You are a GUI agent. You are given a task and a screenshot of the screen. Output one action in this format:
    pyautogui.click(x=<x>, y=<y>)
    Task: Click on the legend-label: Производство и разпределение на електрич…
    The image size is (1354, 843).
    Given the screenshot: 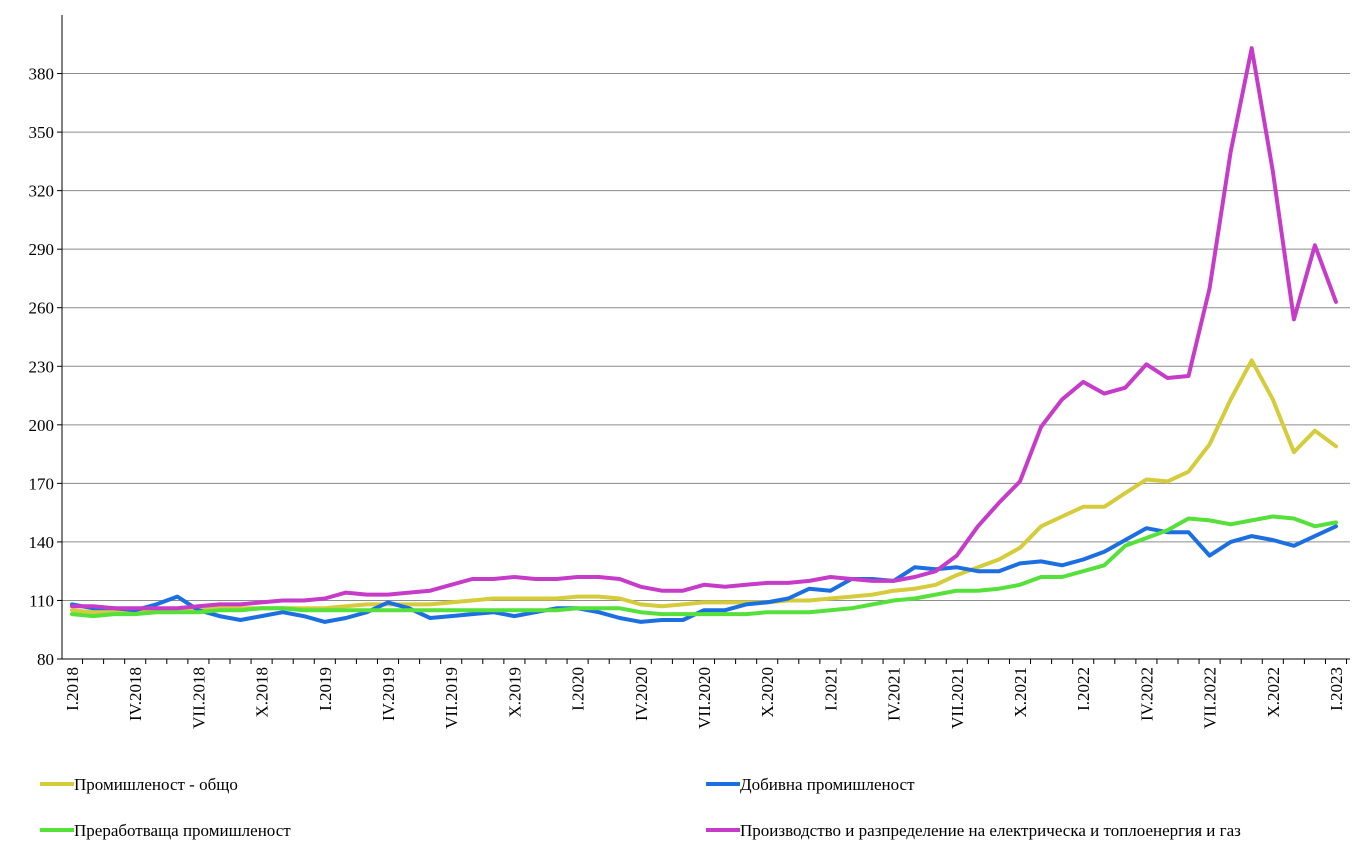 What is the action you would take?
    pyautogui.click(x=990, y=830)
    